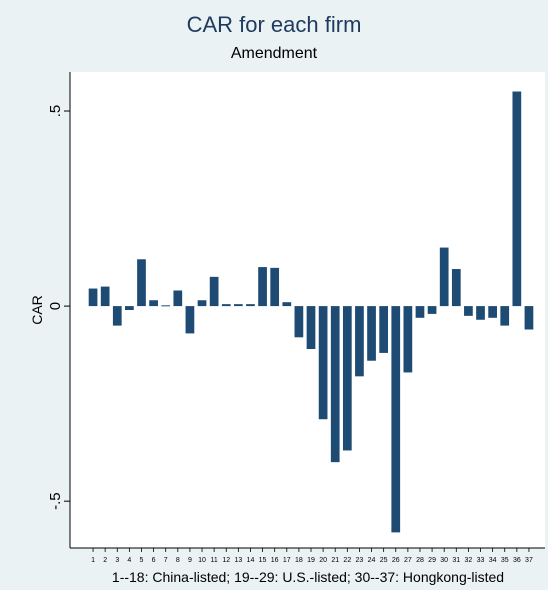 The width and height of the screenshot is (548, 590). I want to click on x-tick-label: 2, so click(105, 560).